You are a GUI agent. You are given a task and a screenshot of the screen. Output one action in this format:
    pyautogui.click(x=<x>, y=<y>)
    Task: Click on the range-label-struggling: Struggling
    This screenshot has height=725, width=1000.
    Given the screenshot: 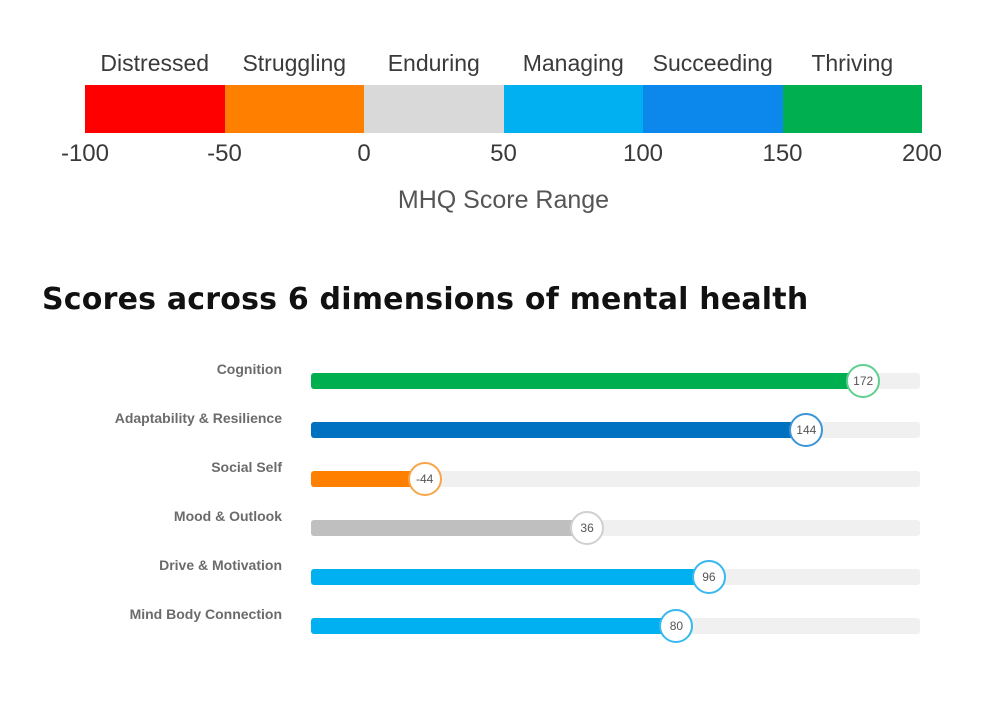 What is the action you would take?
    pyautogui.click(x=294, y=63)
    